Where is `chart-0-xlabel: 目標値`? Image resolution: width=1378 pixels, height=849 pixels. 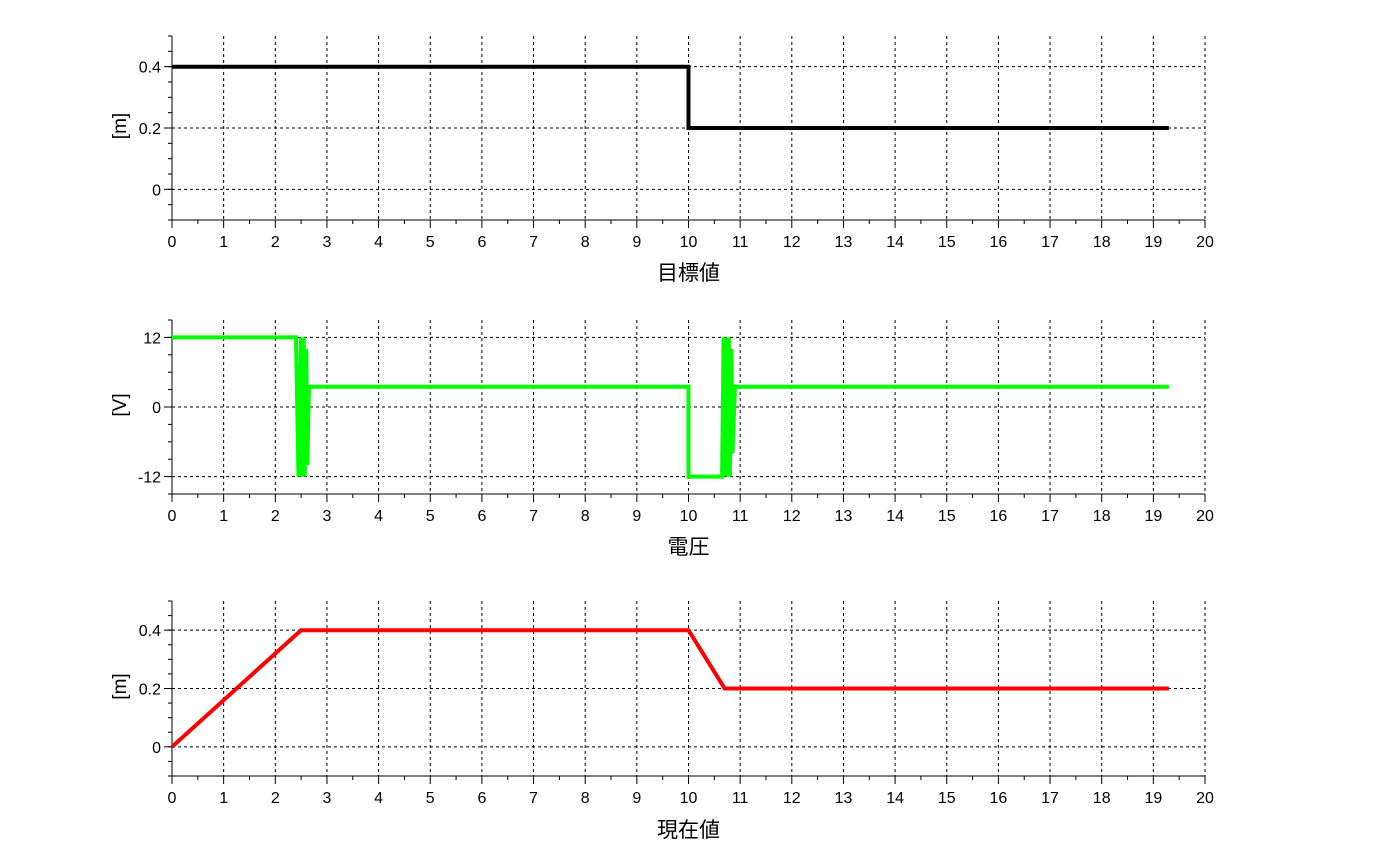
chart-0-xlabel: 目標値 is located at coordinates (688, 273).